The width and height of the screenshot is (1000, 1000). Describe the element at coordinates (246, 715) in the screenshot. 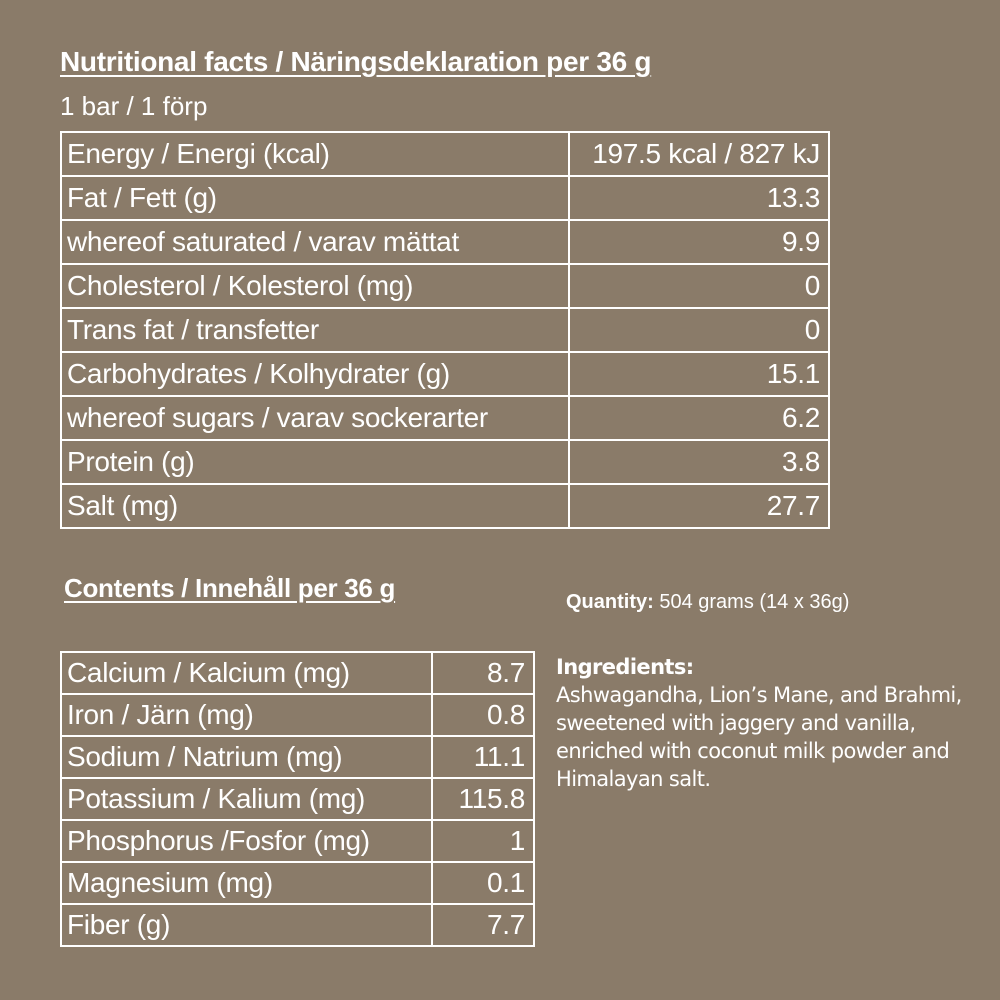

I see `row-label: Iron / Järn (mg)` at that location.